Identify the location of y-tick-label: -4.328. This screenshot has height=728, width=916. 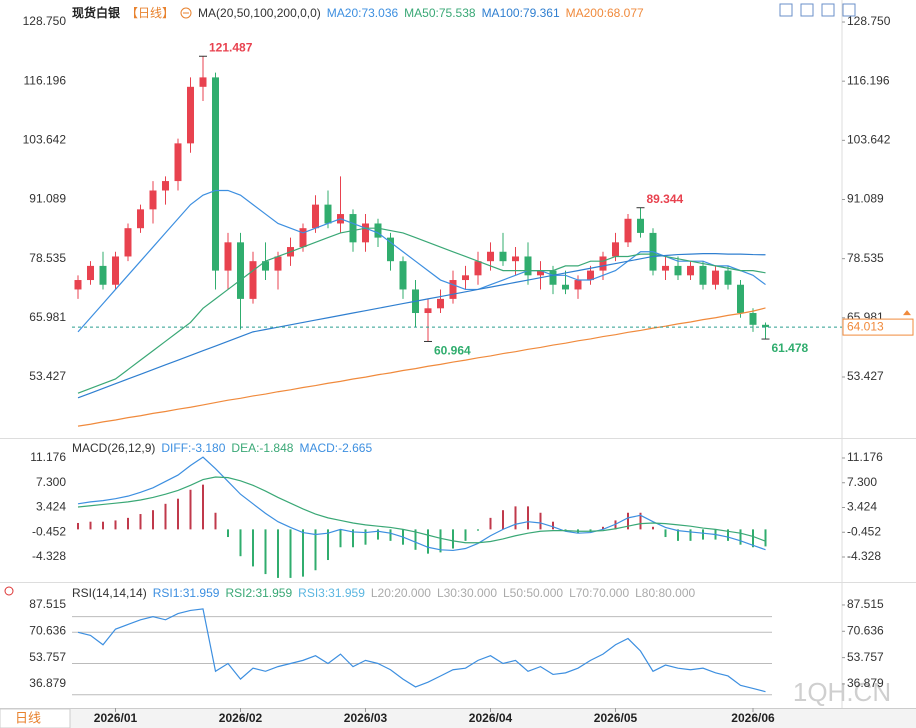
(864, 556).